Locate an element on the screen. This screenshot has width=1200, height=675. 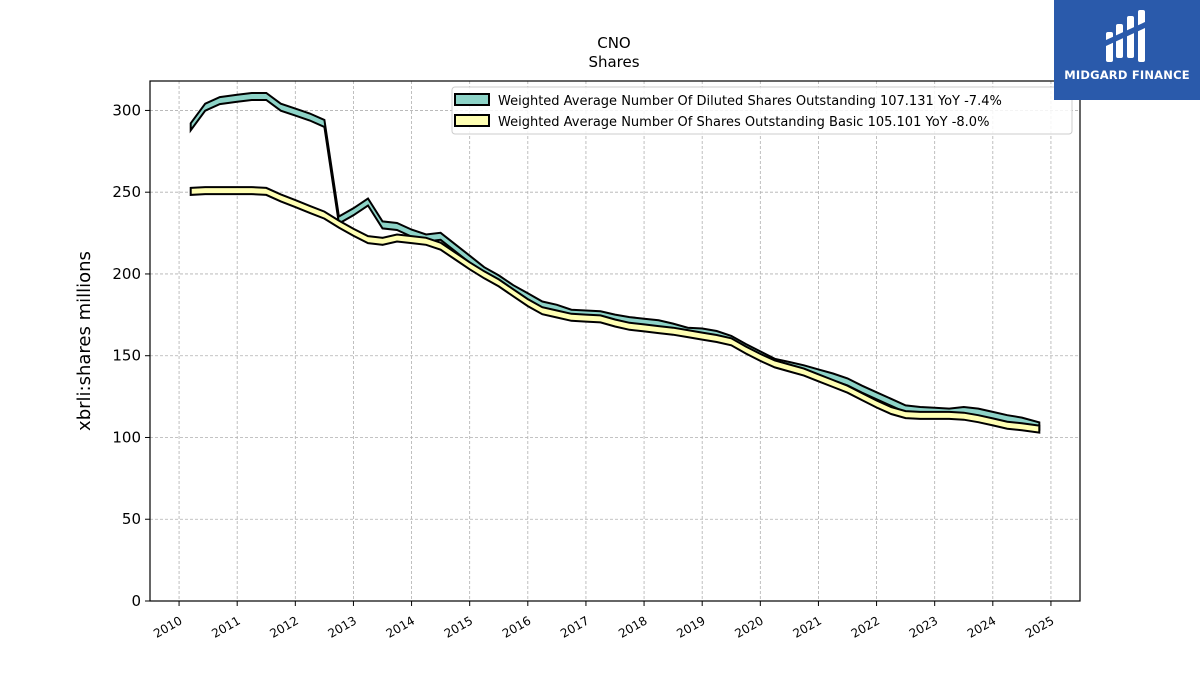
legend-box is located at coordinates (762, 110).